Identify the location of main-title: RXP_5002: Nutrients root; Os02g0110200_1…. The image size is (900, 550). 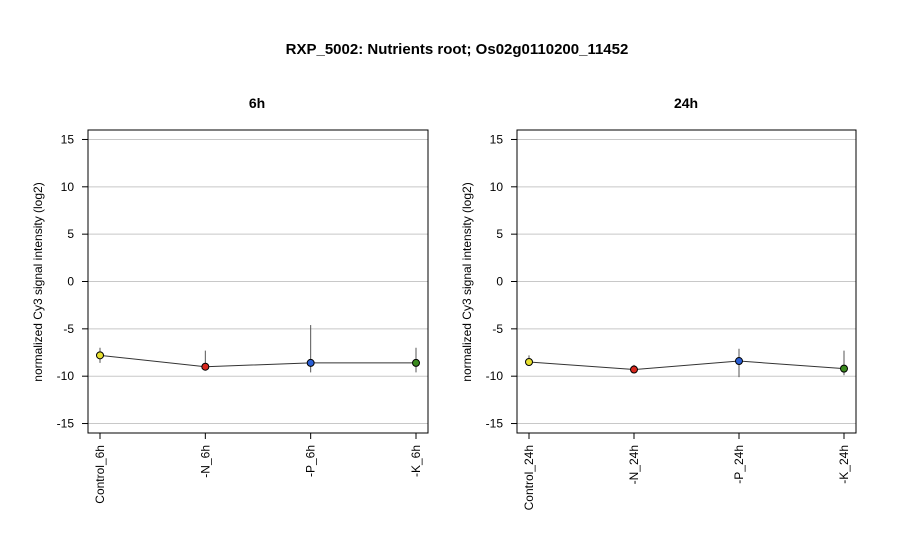
(457, 49).